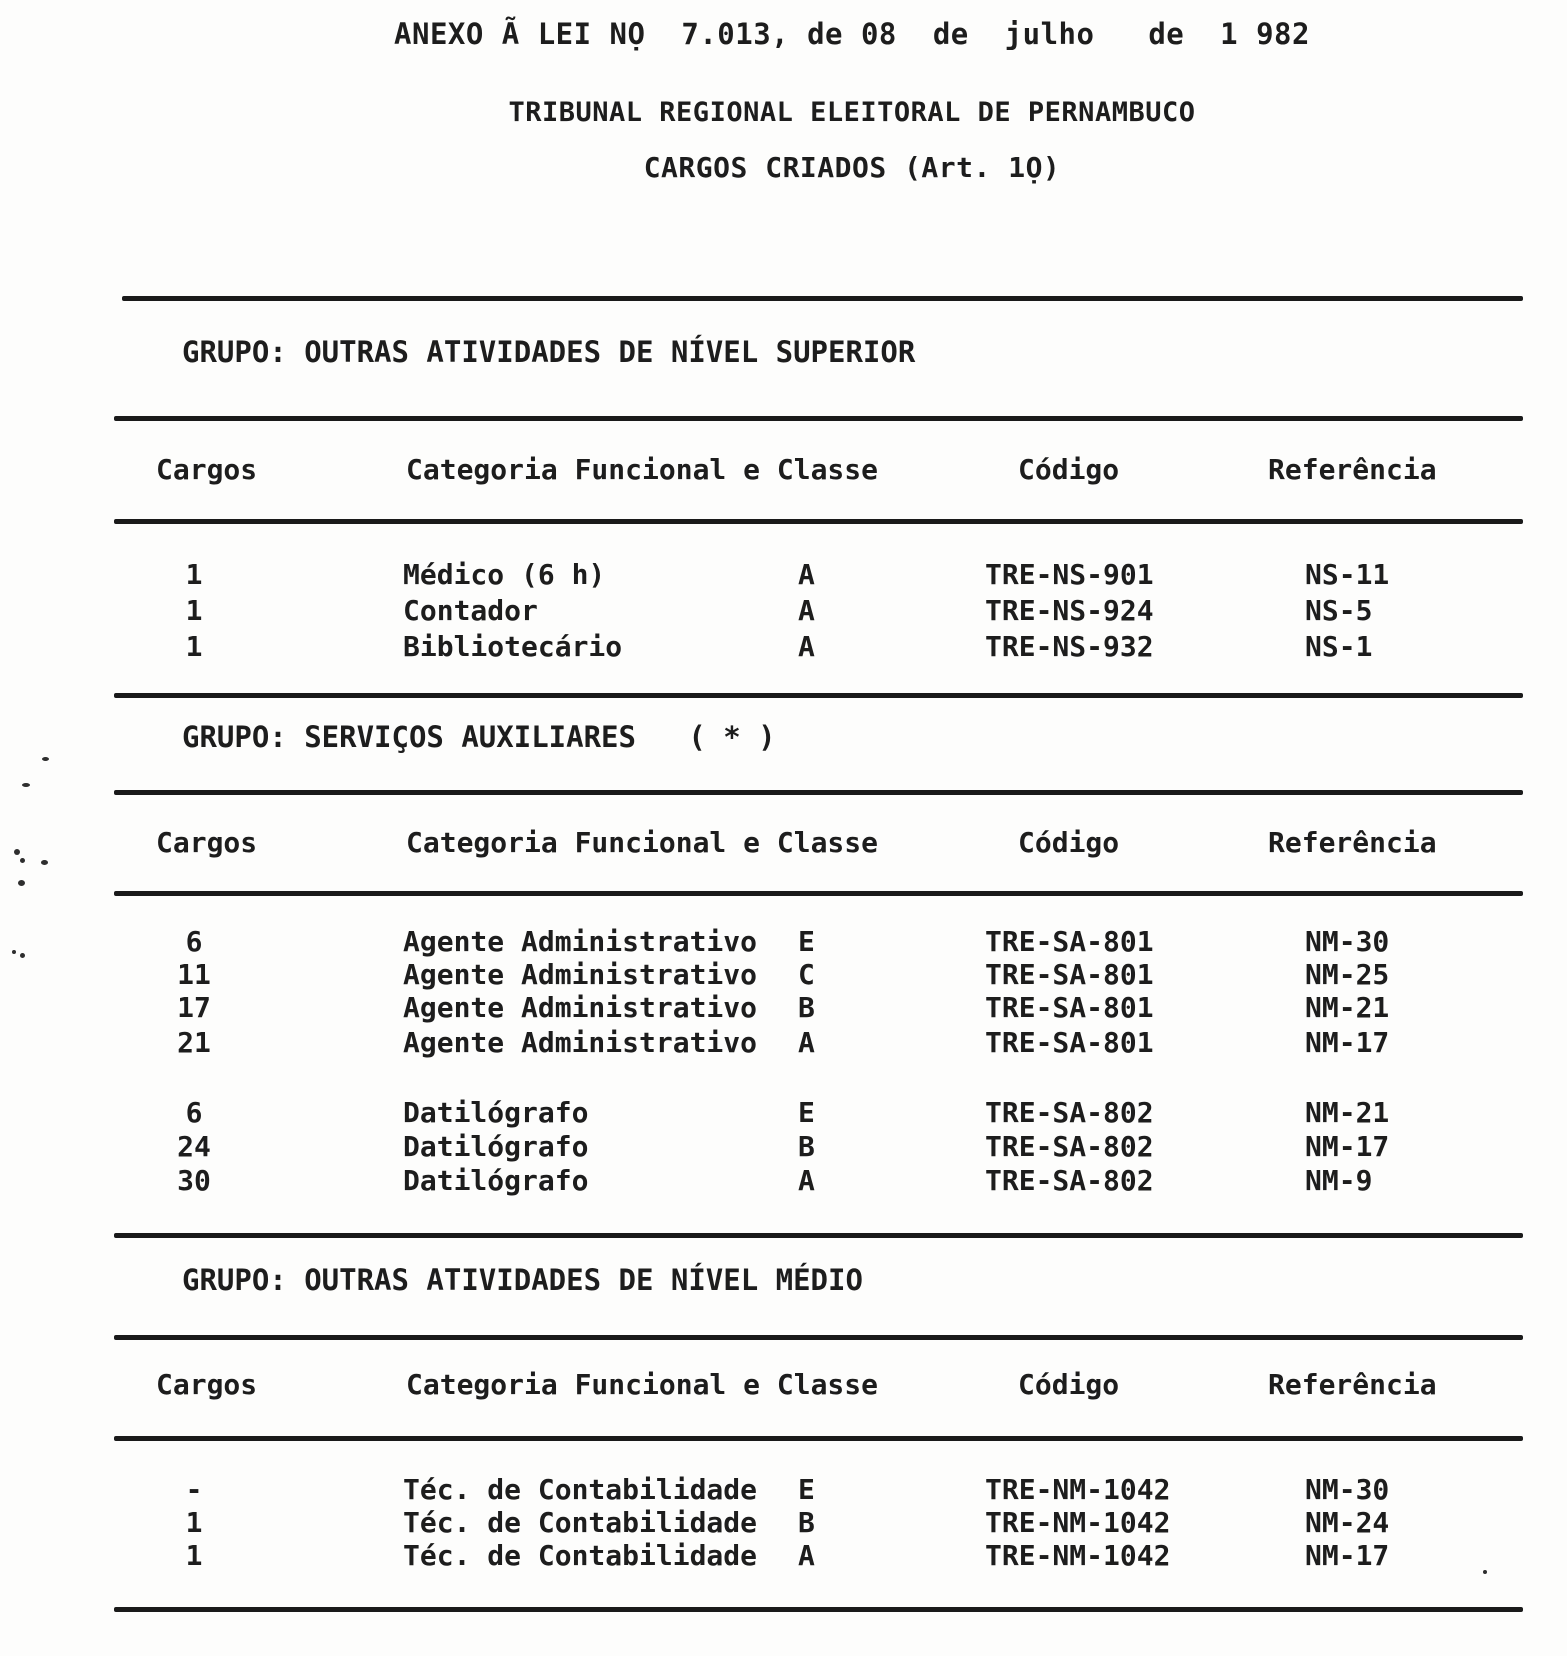  I want to click on codigo-value: TRE-NS-932, so click(1069, 646).